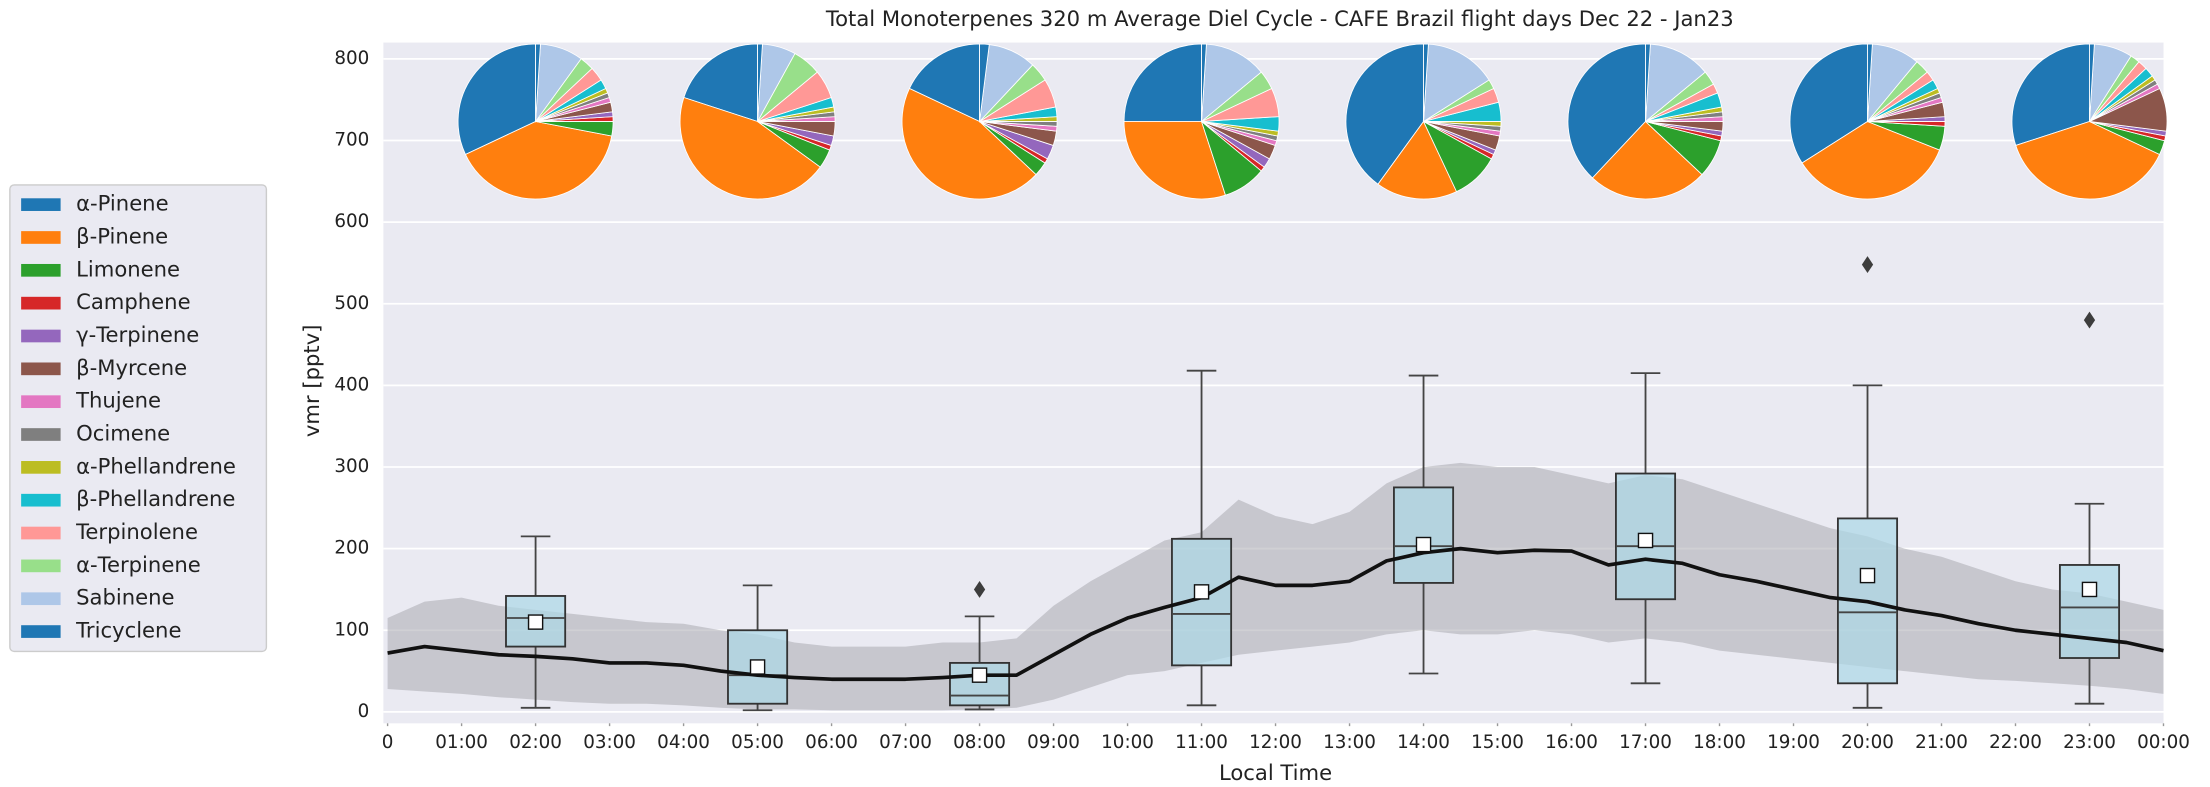 This screenshot has width=2210, height=787. Describe the element at coordinates (351, 303) in the screenshot. I see `y-tick-label: 500` at that location.